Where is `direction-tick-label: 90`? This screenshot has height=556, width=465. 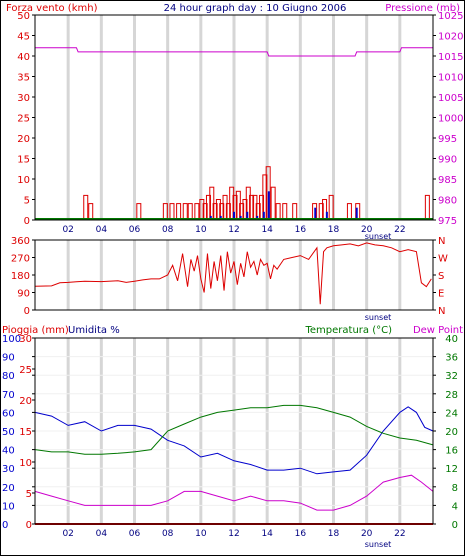 direction-tick-label: 90 is located at coordinates (23, 294).